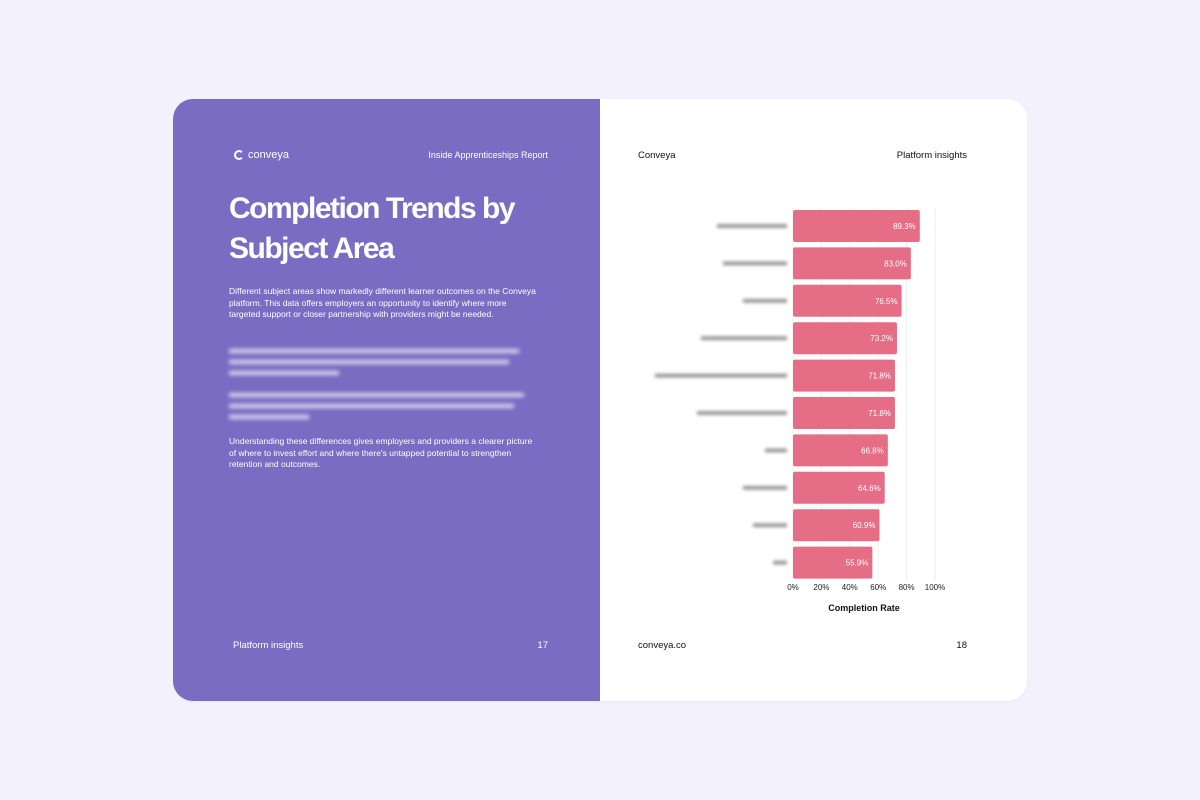  I want to click on bar-value-label: 66.8%, so click(872, 450).